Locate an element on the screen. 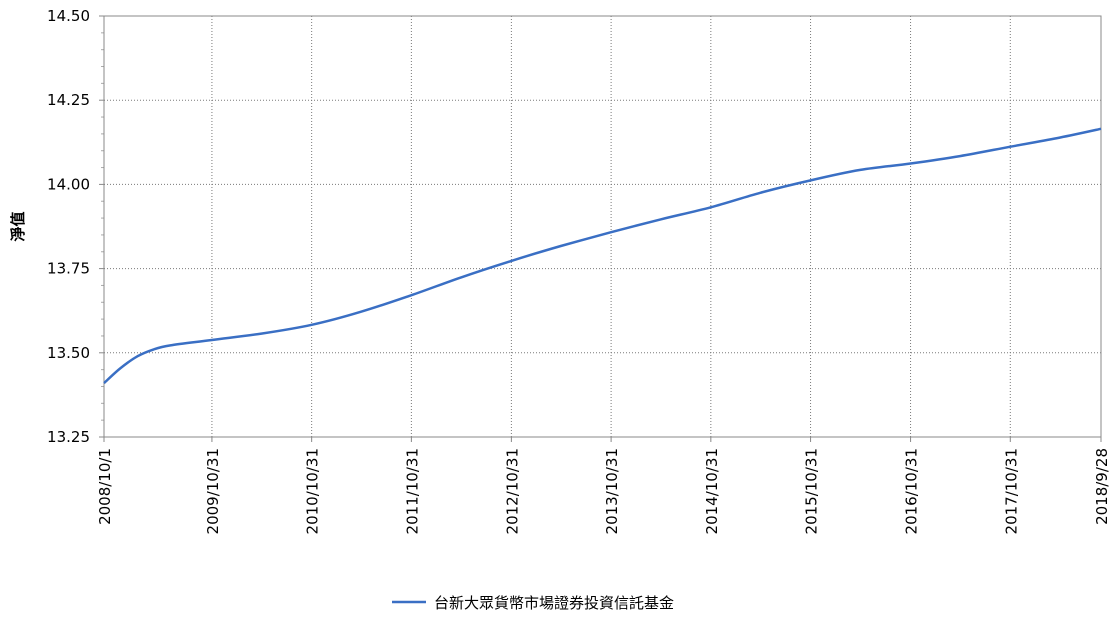 This screenshot has height=637, width=1114. x-tick-label: 2010/10/31 is located at coordinates (313, 491).